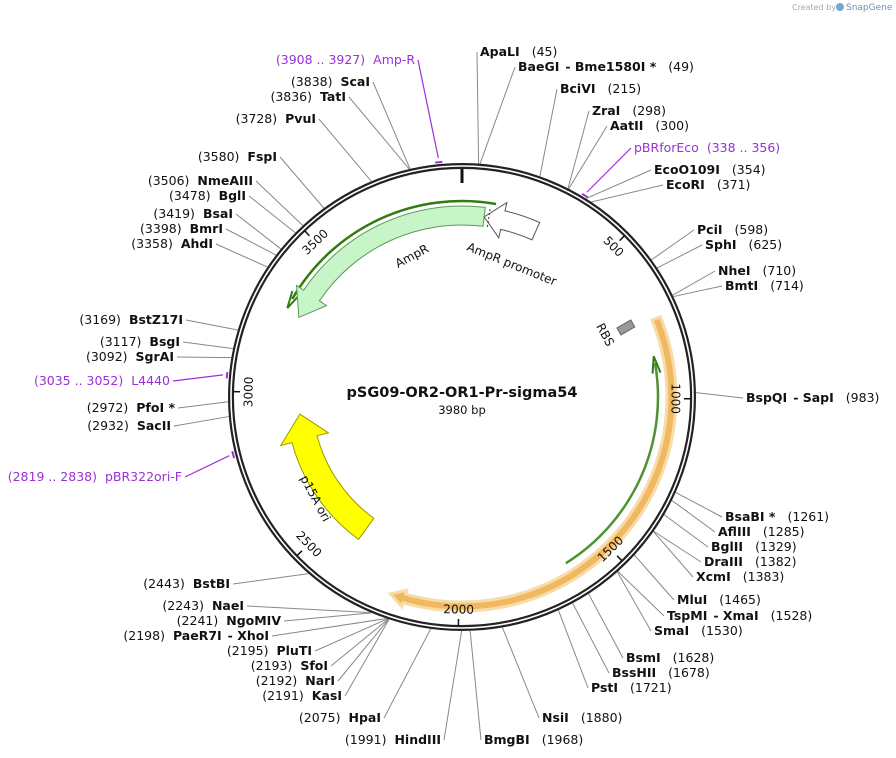 The height and width of the screenshot is (758, 896). What do you see at coordinates (602, 717) in the screenshot?
I see `site-location: (1880)` at bounding box center [602, 717].